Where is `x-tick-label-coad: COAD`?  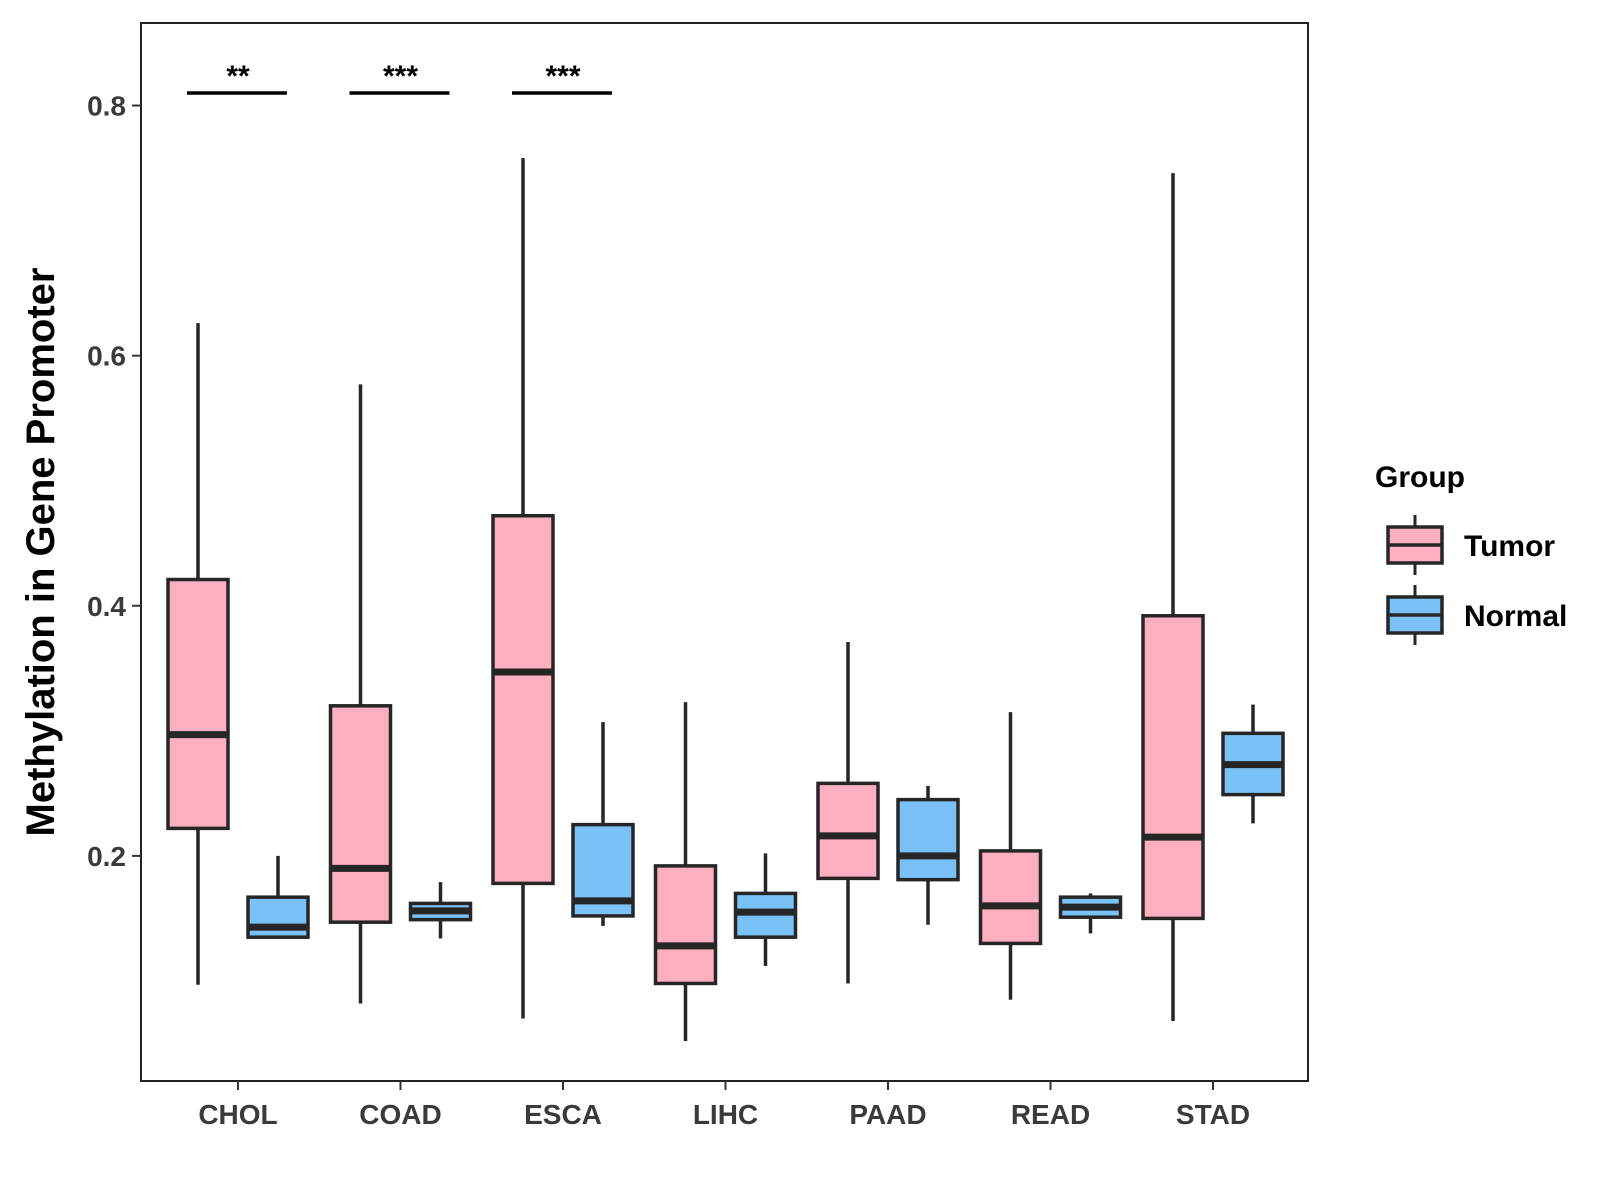
x-tick-label-coad: COAD is located at coordinates (400, 1114).